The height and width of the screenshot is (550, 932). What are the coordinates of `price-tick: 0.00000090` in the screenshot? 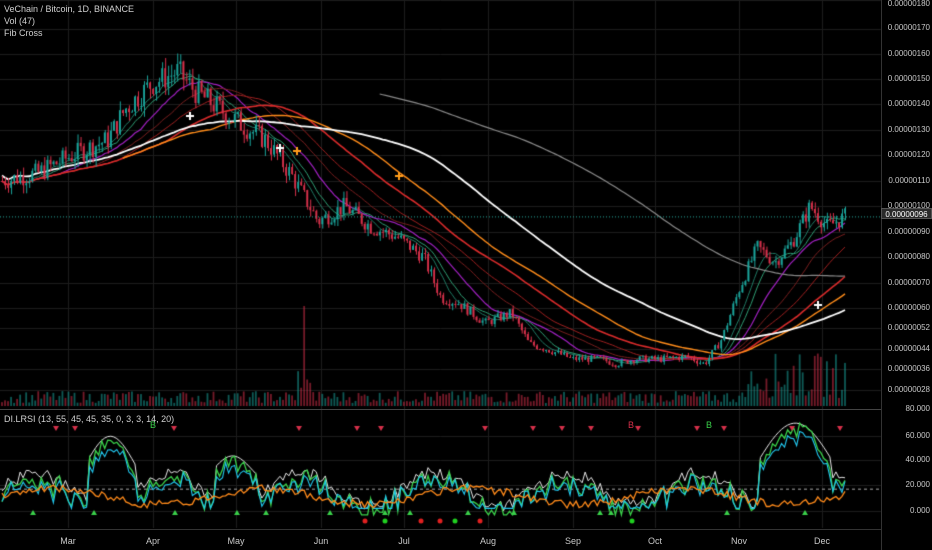 It's located at (908, 231).